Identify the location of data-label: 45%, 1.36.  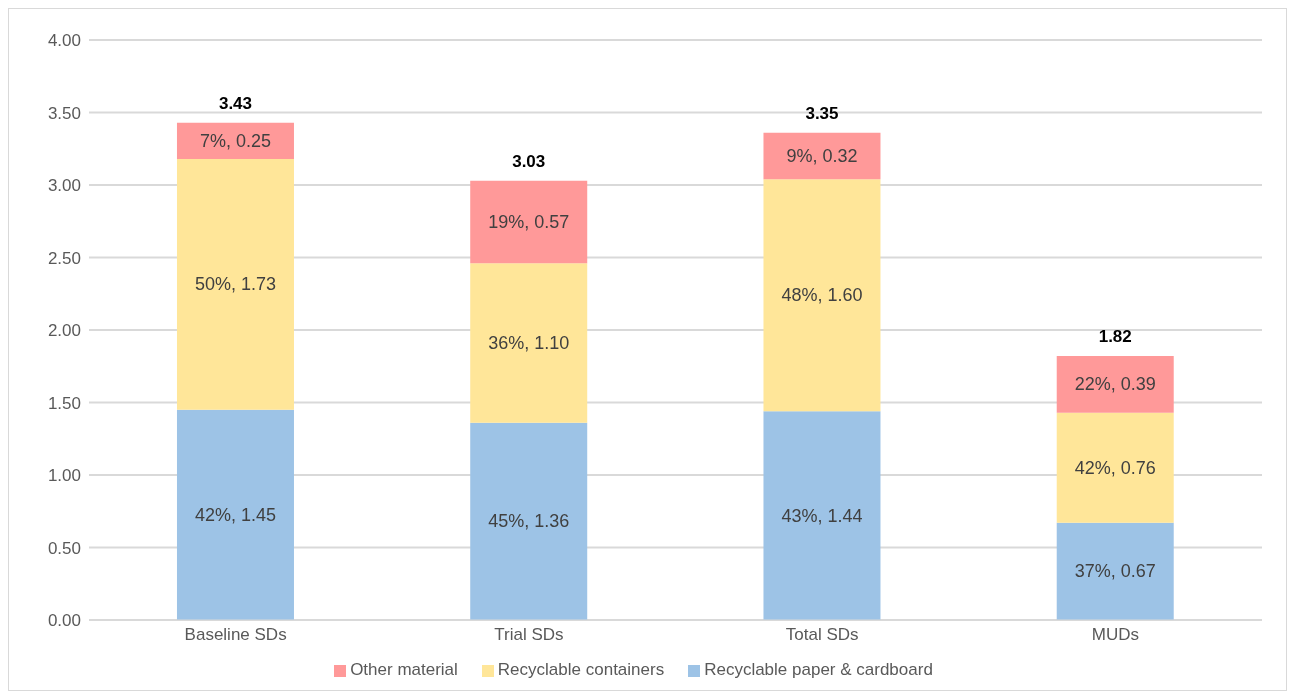
(529, 521).